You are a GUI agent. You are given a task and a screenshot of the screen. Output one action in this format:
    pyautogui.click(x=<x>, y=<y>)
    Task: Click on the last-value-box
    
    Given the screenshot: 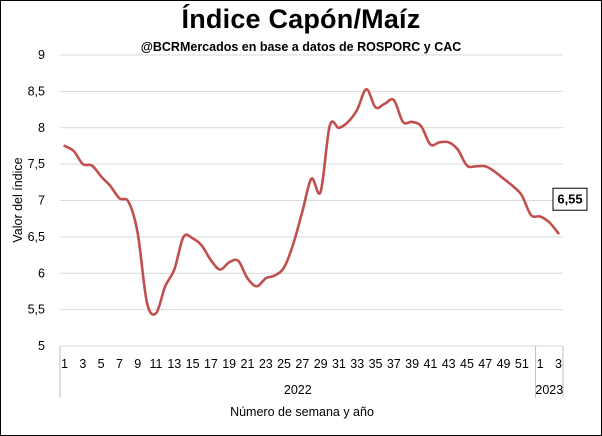 What is the action you would take?
    pyautogui.click(x=570, y=199)
    